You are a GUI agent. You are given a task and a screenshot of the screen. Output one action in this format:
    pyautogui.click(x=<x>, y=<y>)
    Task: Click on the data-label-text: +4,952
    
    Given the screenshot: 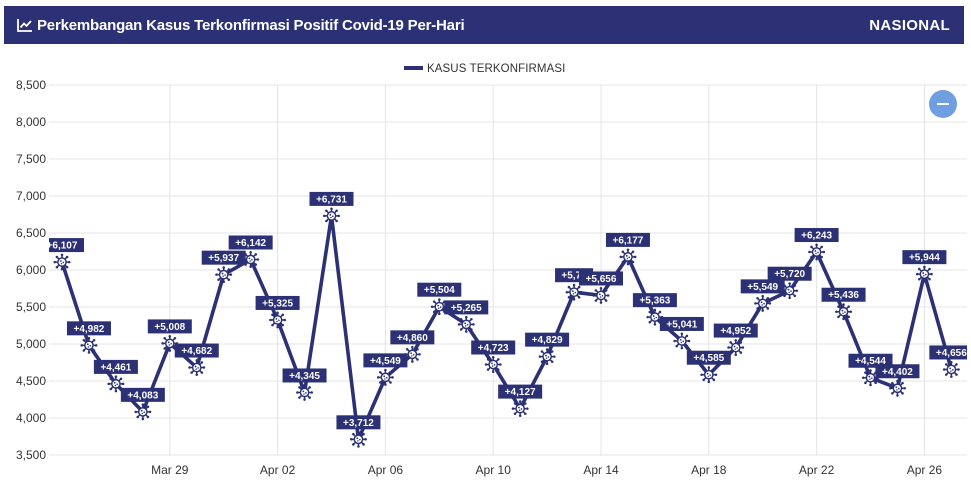 What is the action you would take?
    pyautogui.click(x=735, y=331)
    